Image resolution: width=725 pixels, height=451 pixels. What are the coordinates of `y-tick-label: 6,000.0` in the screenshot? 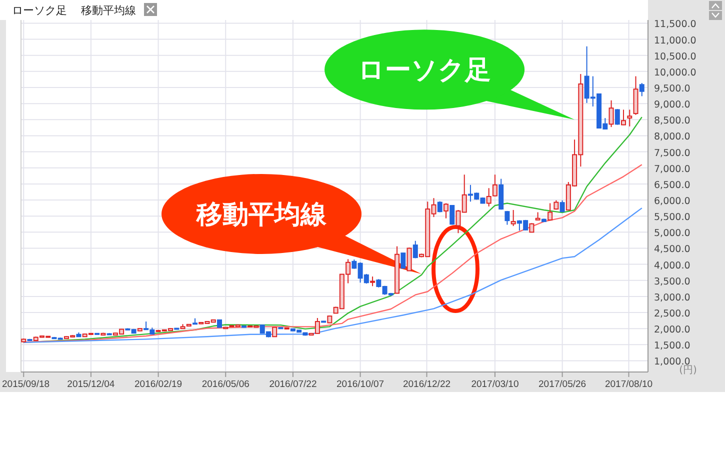 It's located at (672, 202).